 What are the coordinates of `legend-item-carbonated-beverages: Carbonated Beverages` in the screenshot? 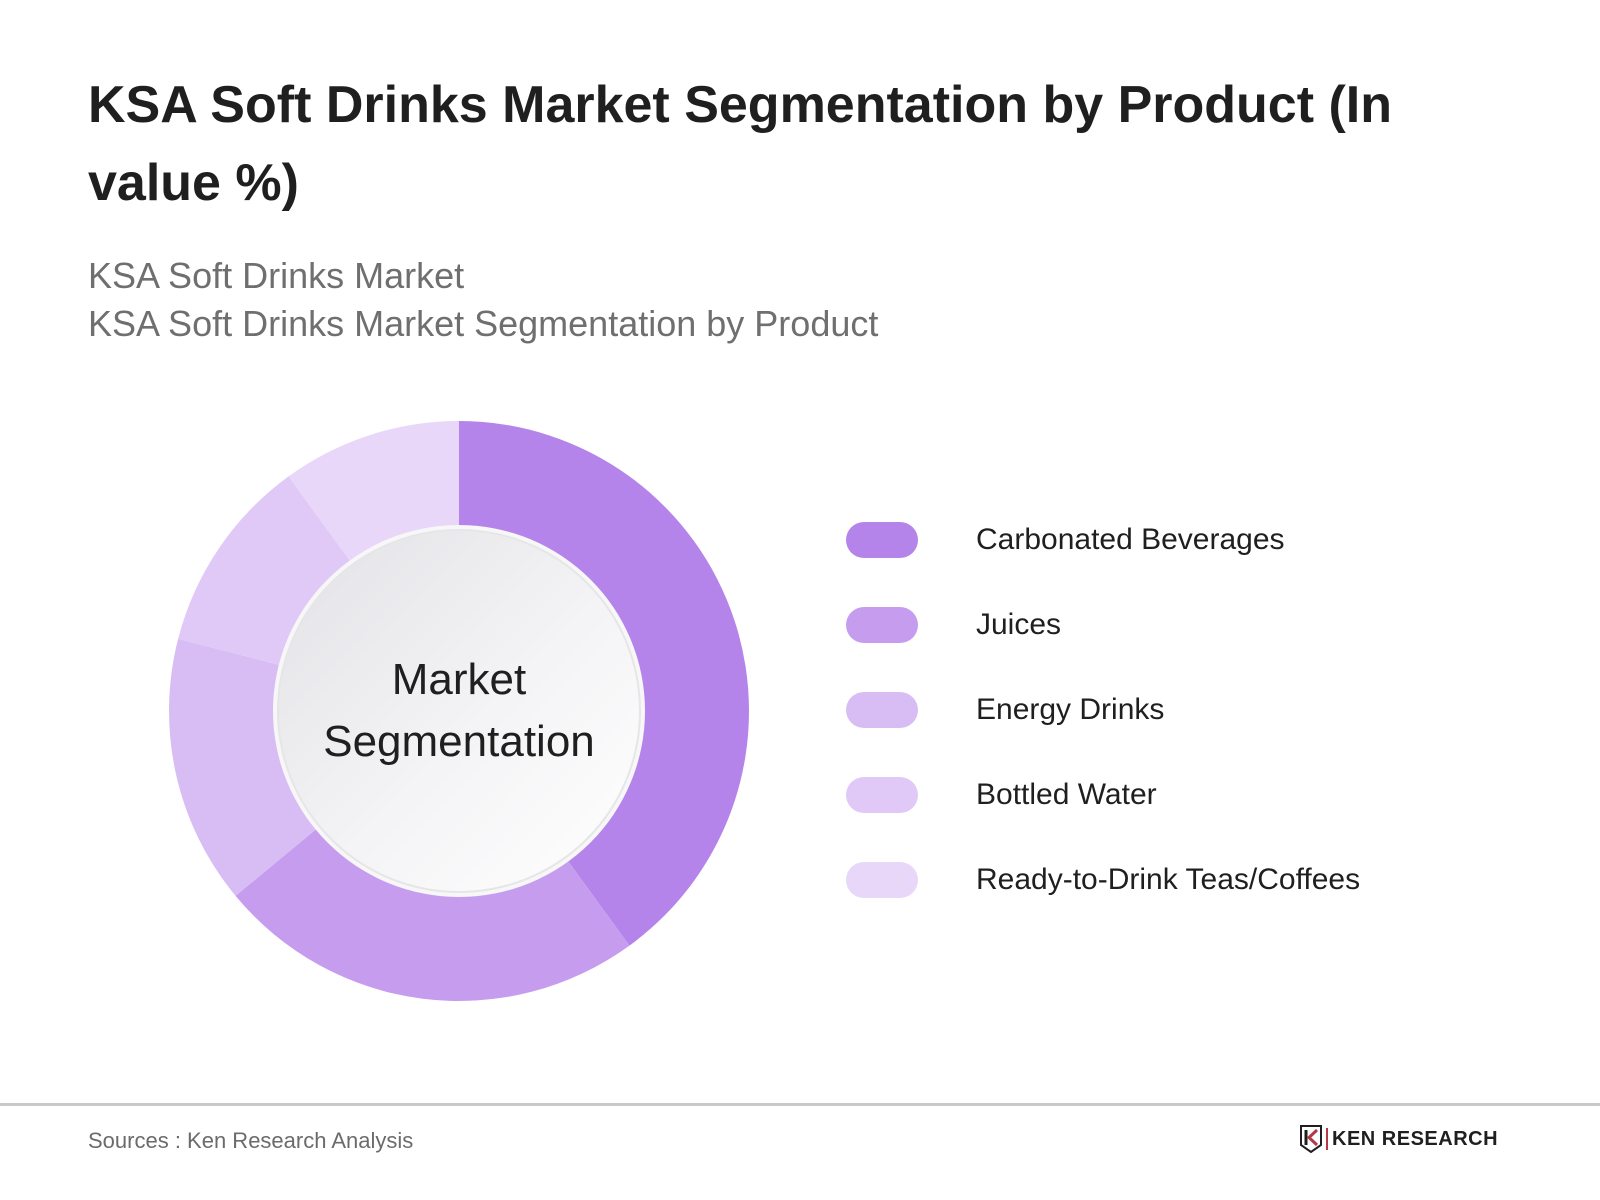 It's located at (1065, 540).